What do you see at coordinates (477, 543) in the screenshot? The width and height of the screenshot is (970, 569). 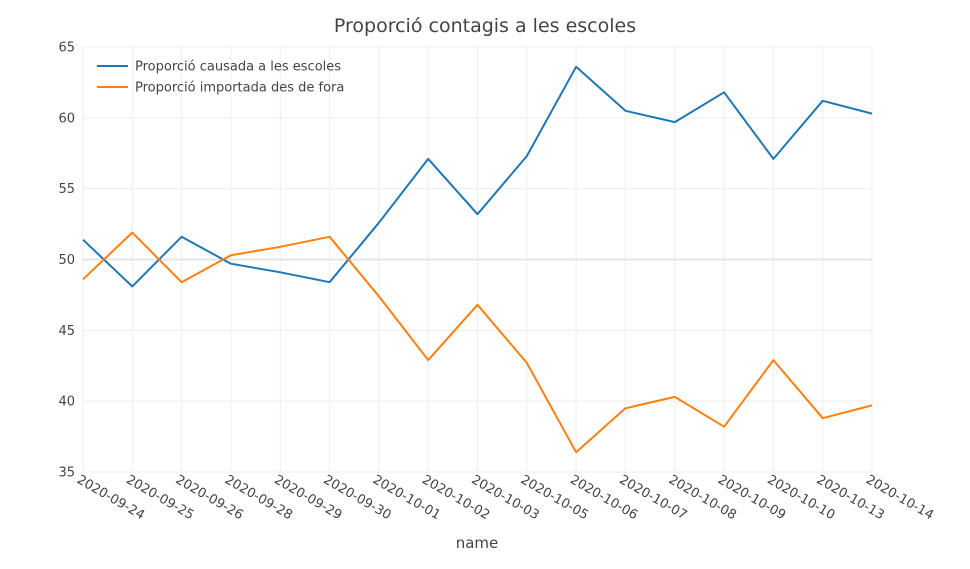 I see `x-axis-title: name` at bounding box center [477, 543].